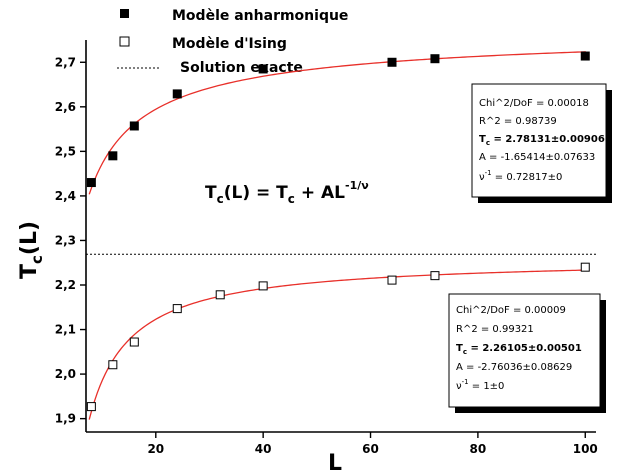  I want to click on fit-box-a: A = -2.76036±0.08629, so click(514, 367).